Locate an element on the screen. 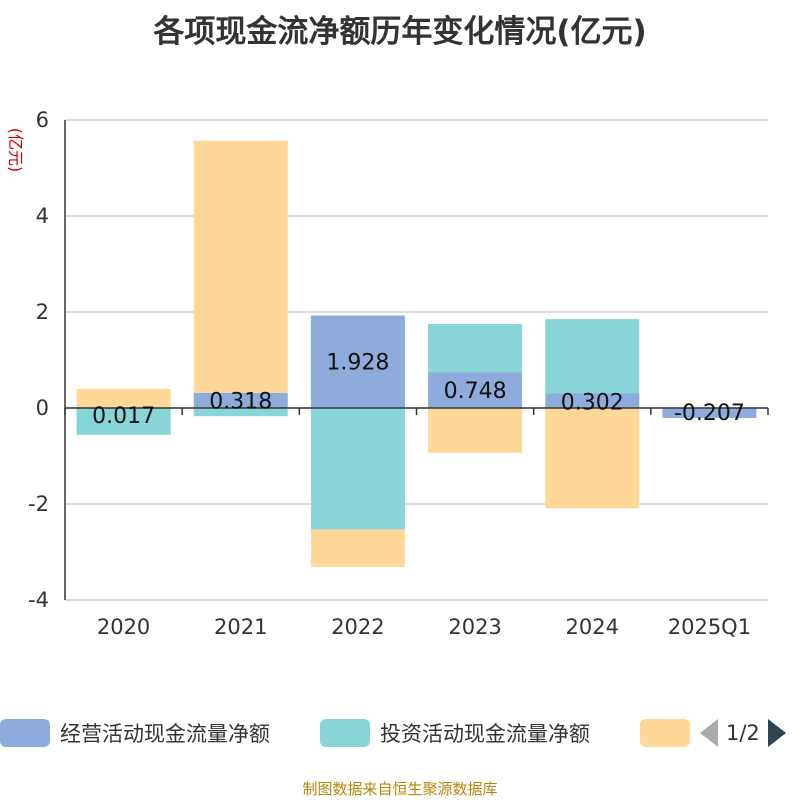 The image size is (800, 800). legend-pager: 1/2 is located at coordinates (743, 733).